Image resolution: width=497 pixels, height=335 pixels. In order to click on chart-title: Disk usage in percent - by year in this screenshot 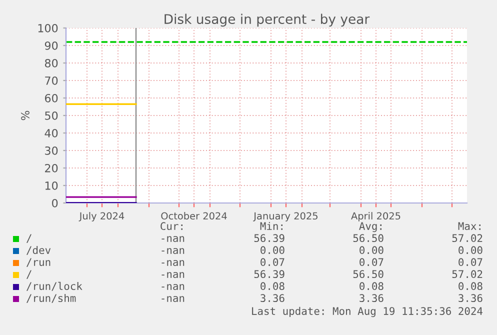, I will do `click(267, 20)`.